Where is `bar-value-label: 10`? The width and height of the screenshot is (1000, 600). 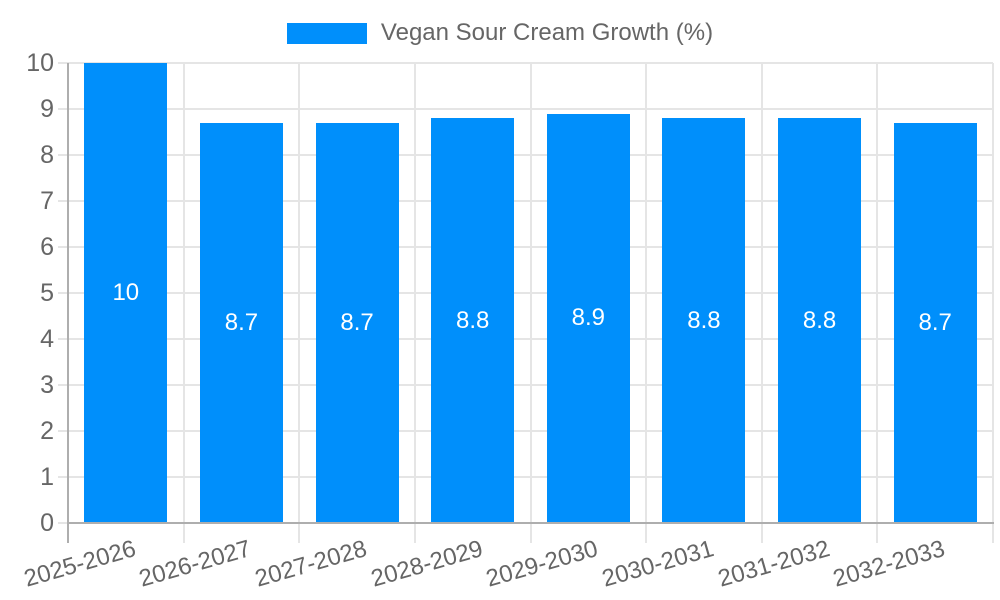 bar-value-label: 10 is located at coordinates (126, 292).